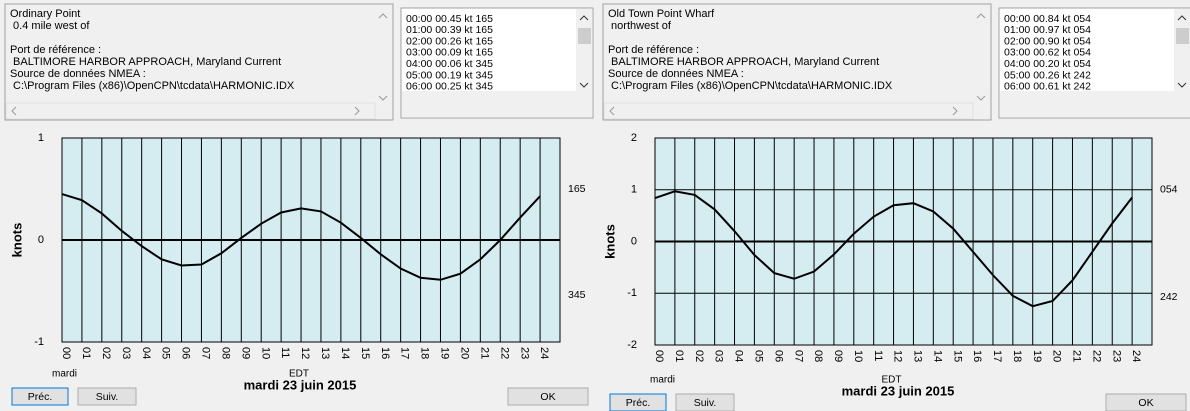 The width and height of the screenshot is (1190, 411). I want to click on y-tick-label: 2, so click(634, 138).